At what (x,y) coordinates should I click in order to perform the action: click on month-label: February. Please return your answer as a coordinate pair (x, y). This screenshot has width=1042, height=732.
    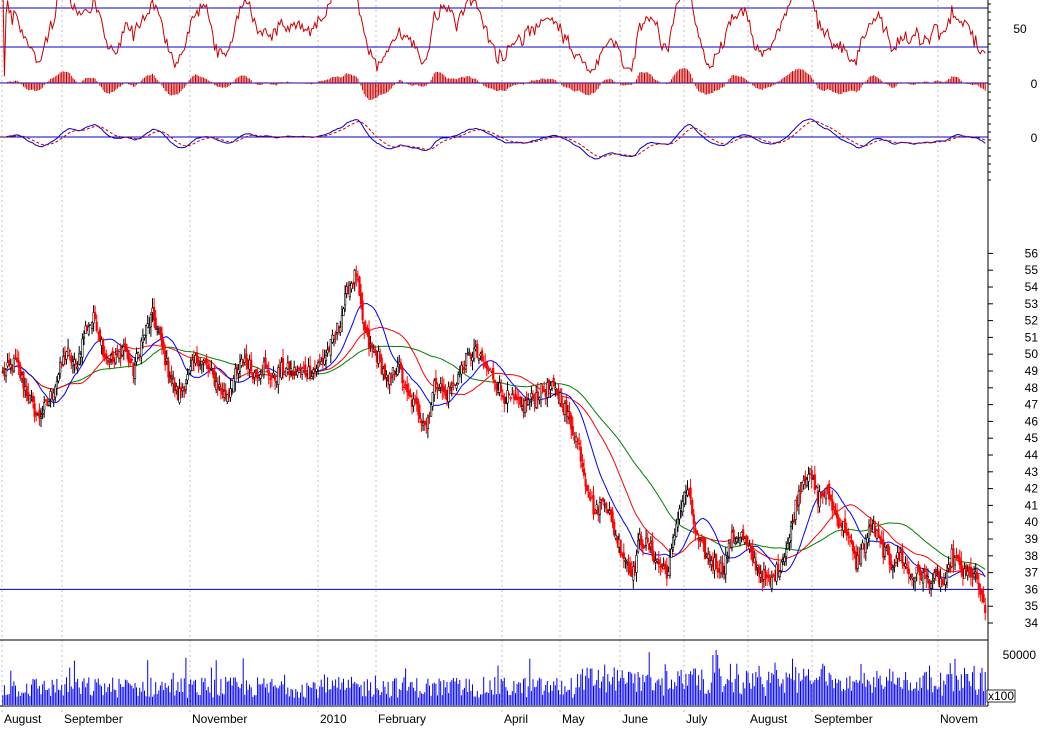
    Looking at the image, I should click on (402, 719).